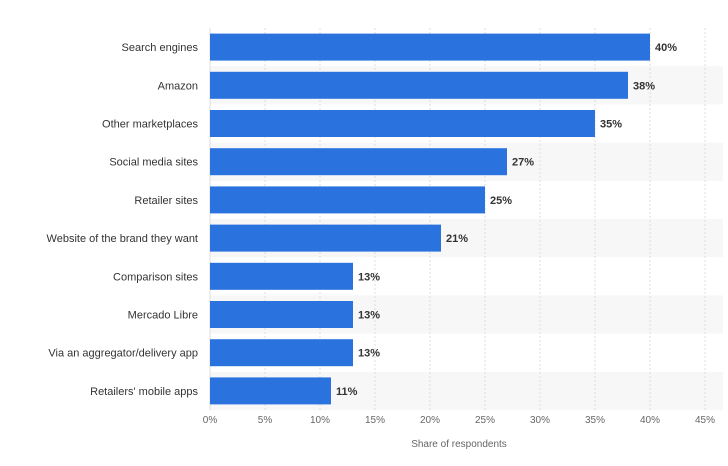 The height and width of the screenshot is (466, 728). Describe the element at coordinates (153, 163) in the screenshot. I see `category-label: Social media sites` at that location.